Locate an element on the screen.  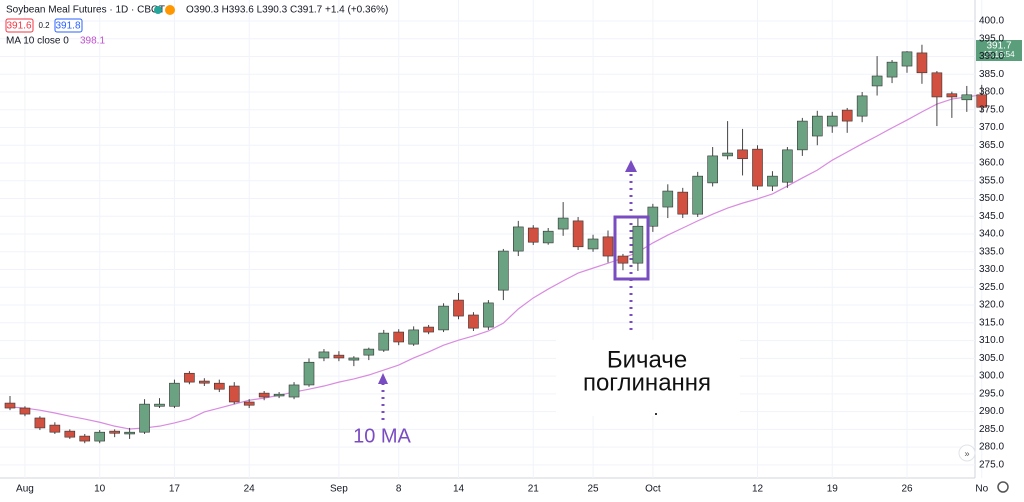
y-tick-label: 345.0 is located at coordinates (991, 216).